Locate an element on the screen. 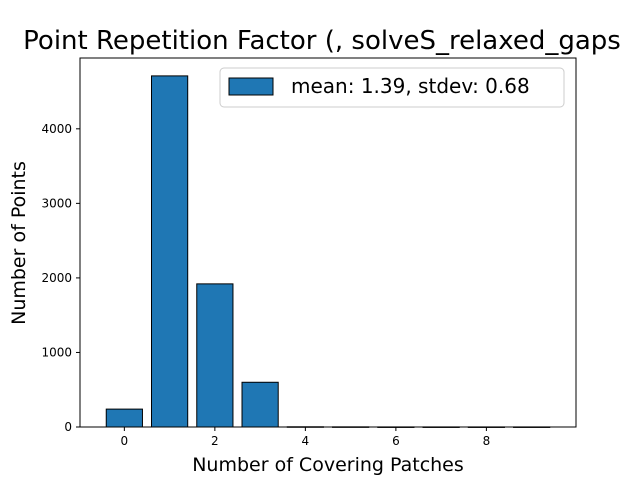  y-tick-label: 0 is located at coordinates (68, 427).